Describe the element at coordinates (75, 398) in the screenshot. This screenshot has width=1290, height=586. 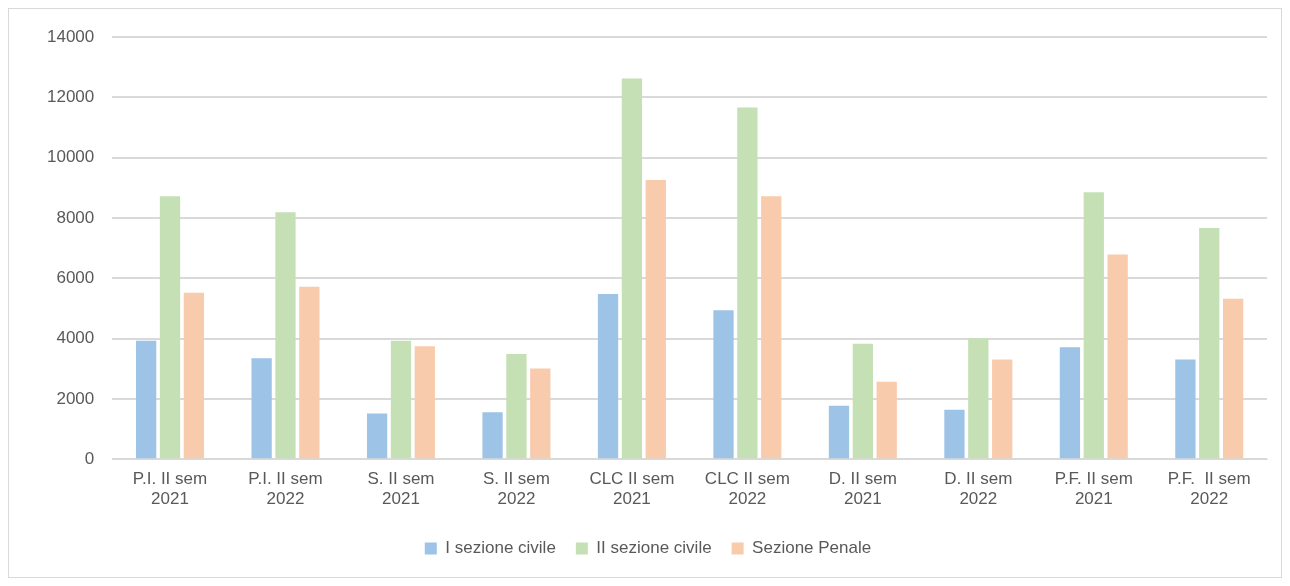
I see `y-tick-label: 2000` at that location.